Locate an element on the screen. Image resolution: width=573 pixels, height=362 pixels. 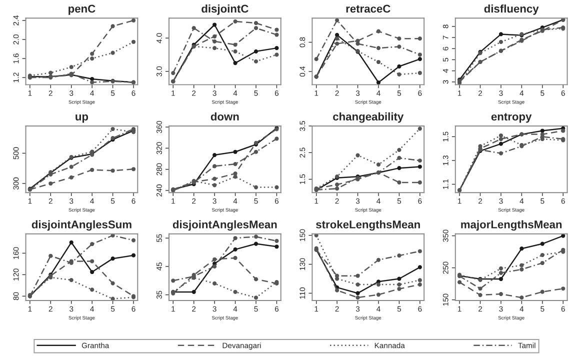
chart-title: entropy is located at coordinates (511, 118).